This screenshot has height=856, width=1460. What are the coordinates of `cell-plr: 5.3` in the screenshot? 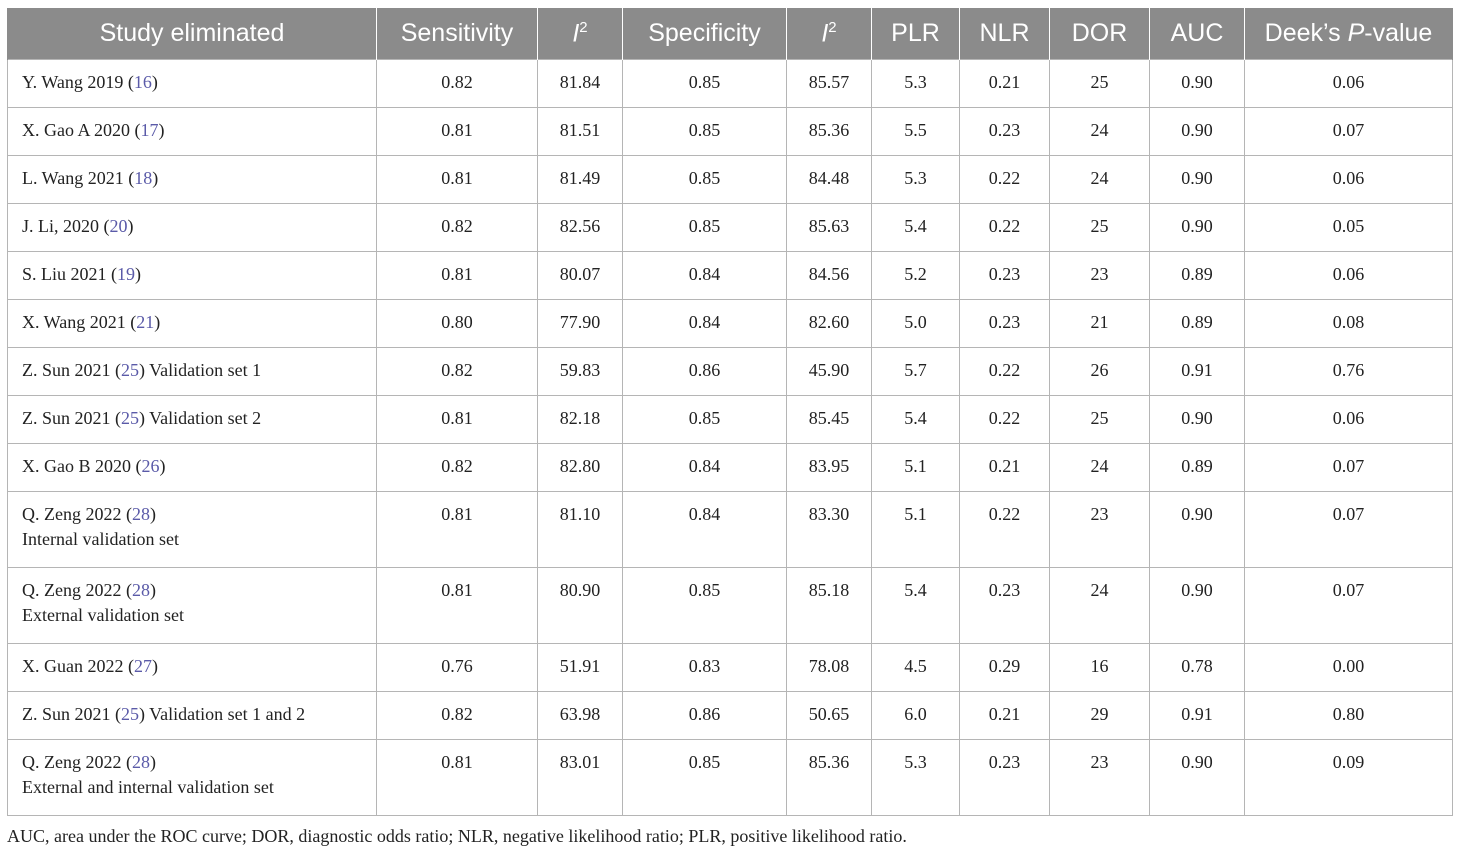 It's located at (915, 83).